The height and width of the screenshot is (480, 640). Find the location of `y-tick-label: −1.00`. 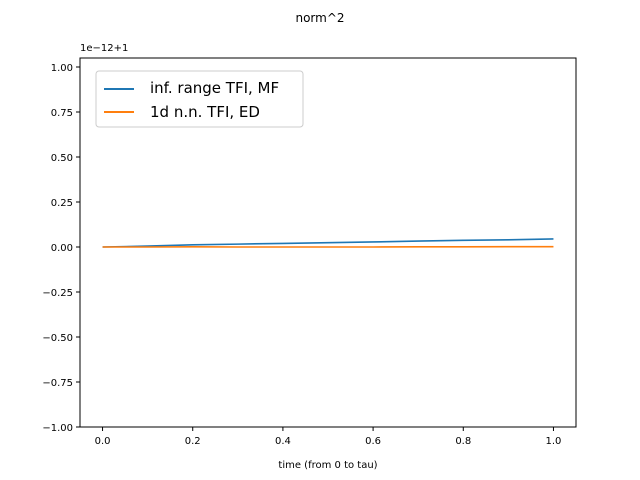

y-tick-label: −1.00 is located at coordinates (57, 428).